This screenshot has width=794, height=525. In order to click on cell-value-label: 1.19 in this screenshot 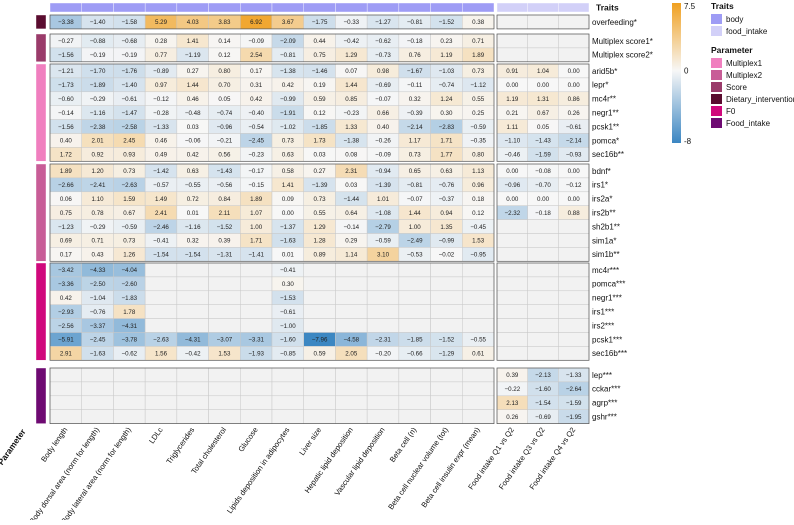, I will do `click(446, 55)`.